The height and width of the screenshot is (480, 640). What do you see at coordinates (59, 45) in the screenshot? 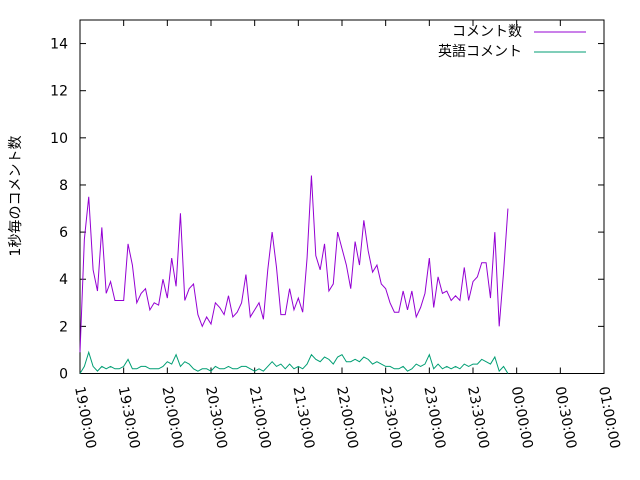
I see `y-tick-label: 14` at bounding box center [59, 45].